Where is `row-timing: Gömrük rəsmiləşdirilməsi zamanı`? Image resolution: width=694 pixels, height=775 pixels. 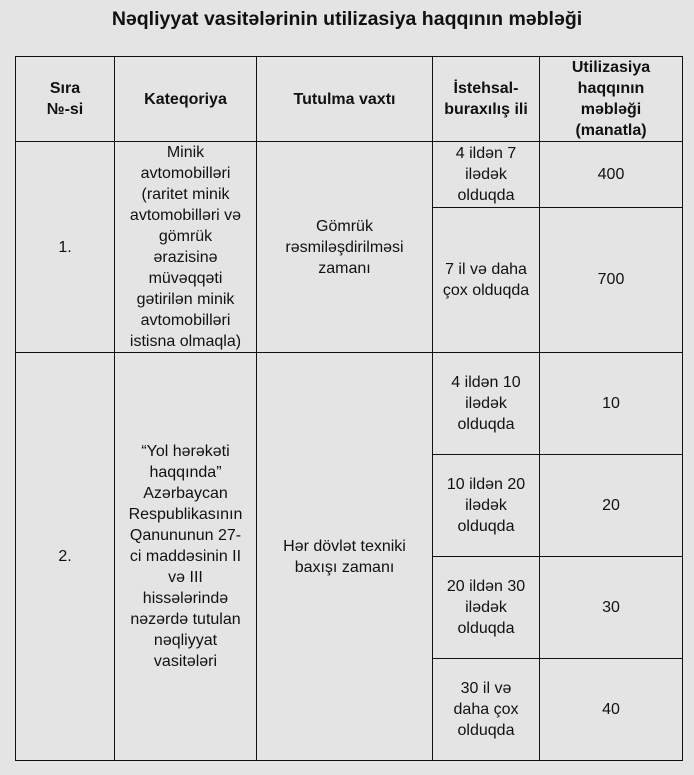
row-timing: Gömrük rəsmiləşdirilməsi zamanı is located at coordinates (344, 247).